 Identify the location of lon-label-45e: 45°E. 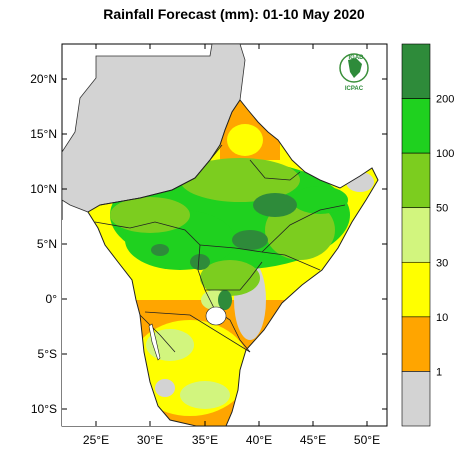
(313, 440).